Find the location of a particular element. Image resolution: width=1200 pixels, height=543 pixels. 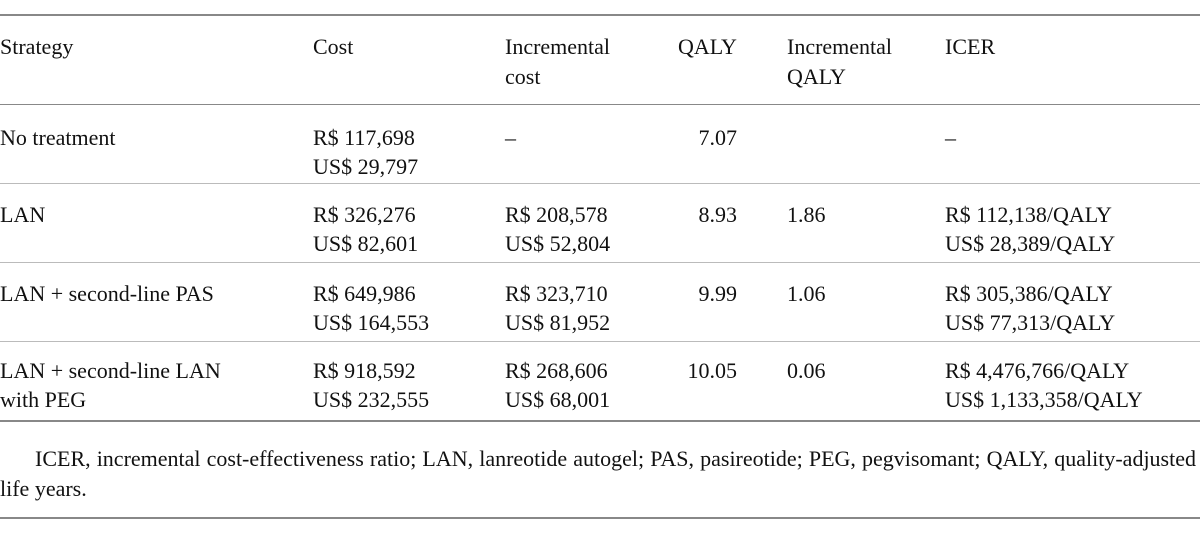

table-cell: R$ 918,592 is located at coordinates (364, 370).